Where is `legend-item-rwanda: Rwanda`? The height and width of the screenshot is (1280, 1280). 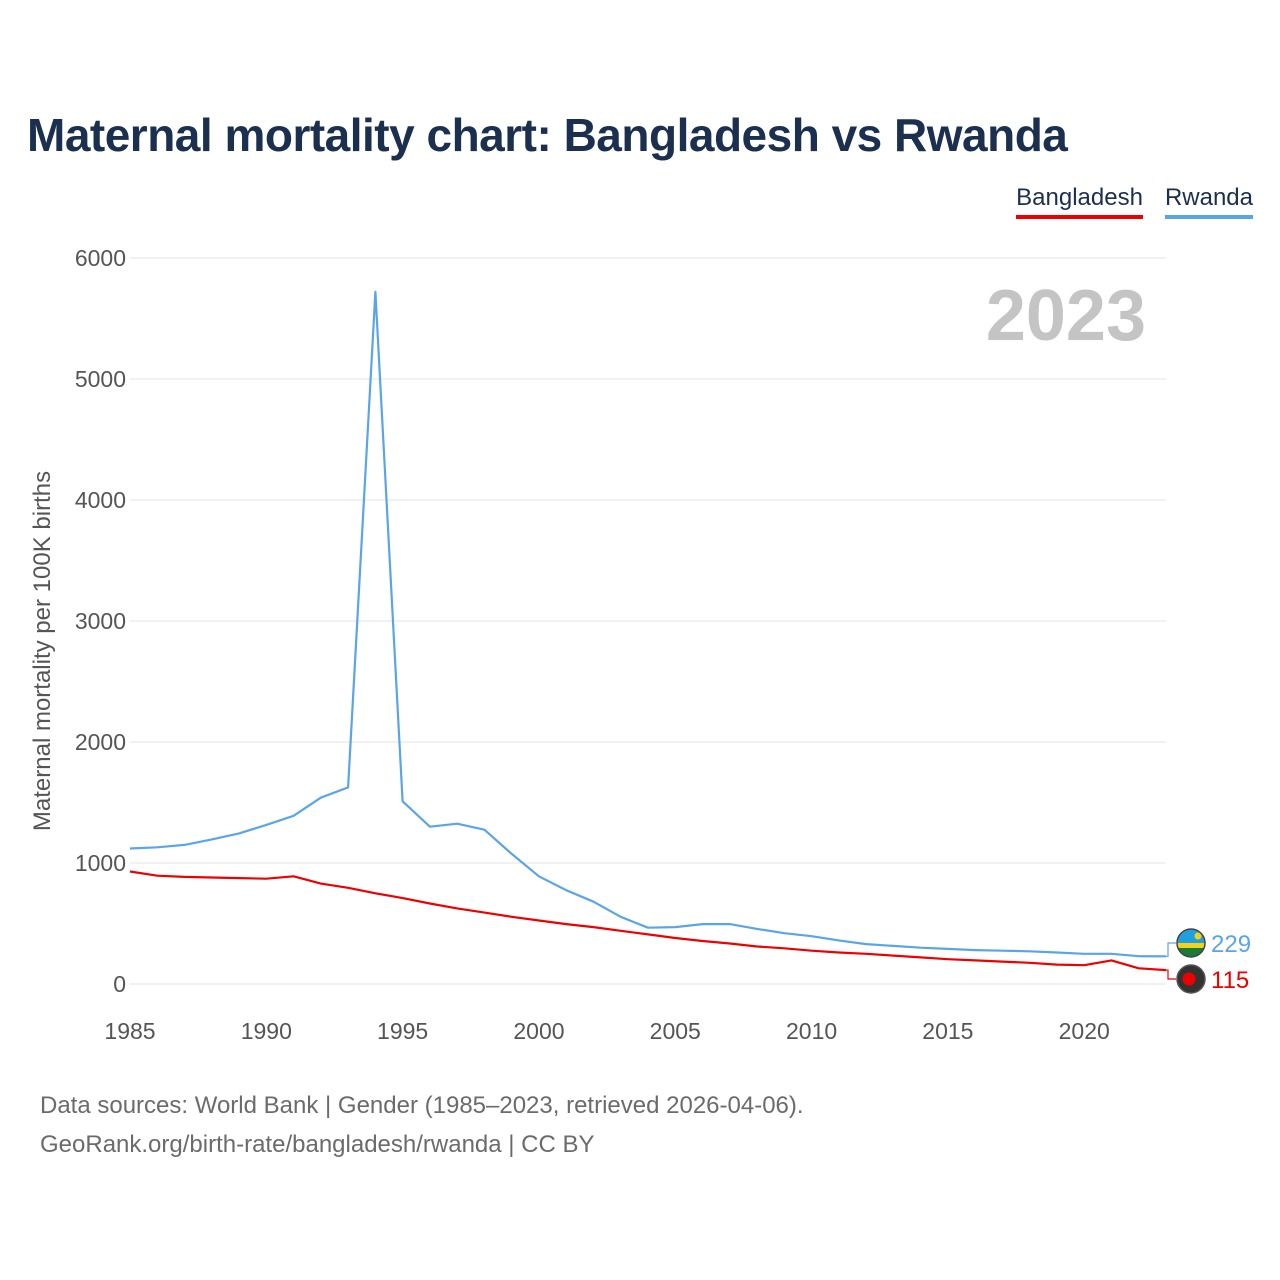 legend-item-rwanda: Rwanda is located at coordinates (1208, 201).